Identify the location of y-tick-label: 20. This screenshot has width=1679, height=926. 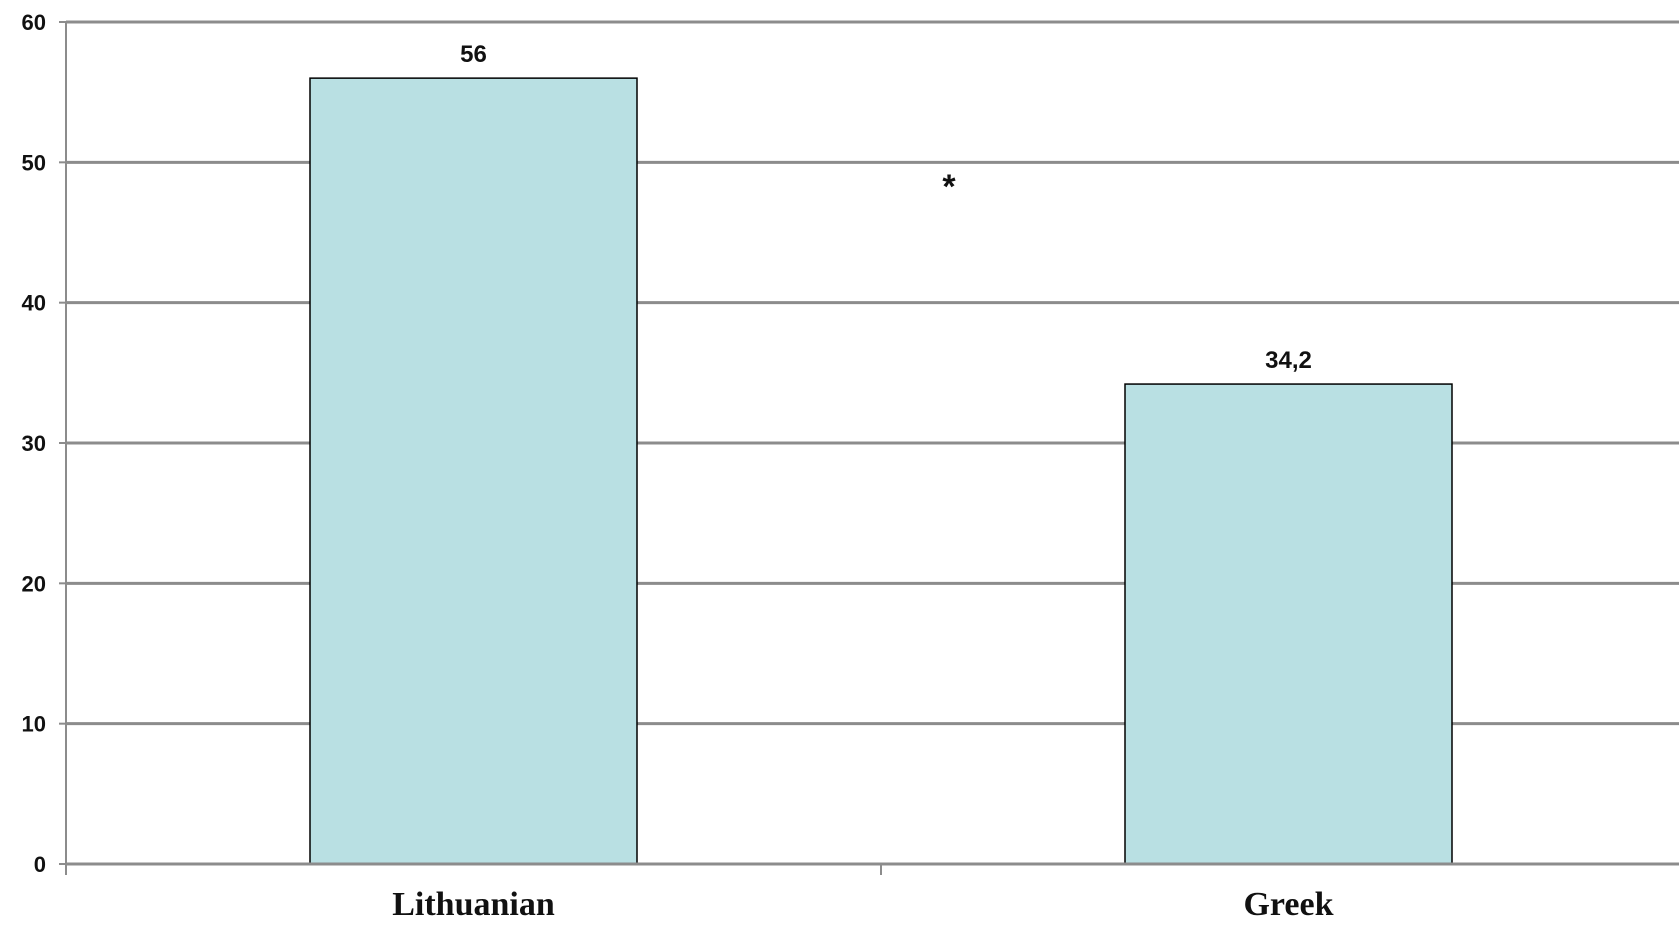
(34, 583).